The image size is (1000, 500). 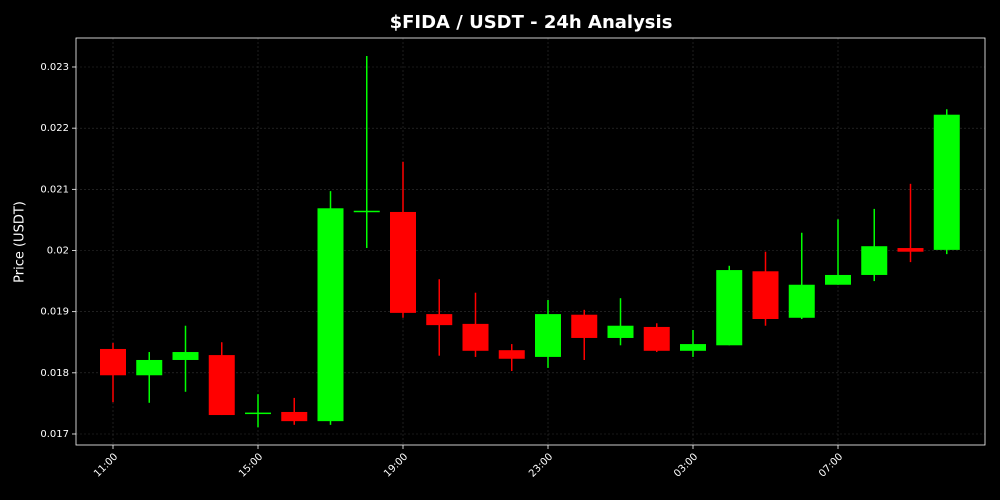 I want to click on y-tick-label: 0.021, so click(x=54, y=189).